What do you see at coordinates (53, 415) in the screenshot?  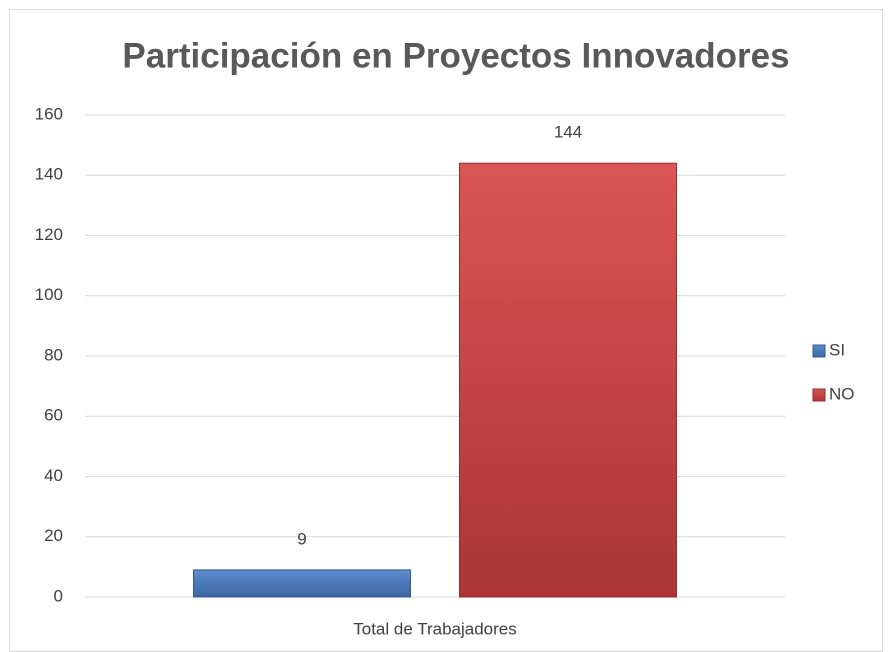 I see `y-tick-label: 60` at bounding box center [53, 415].